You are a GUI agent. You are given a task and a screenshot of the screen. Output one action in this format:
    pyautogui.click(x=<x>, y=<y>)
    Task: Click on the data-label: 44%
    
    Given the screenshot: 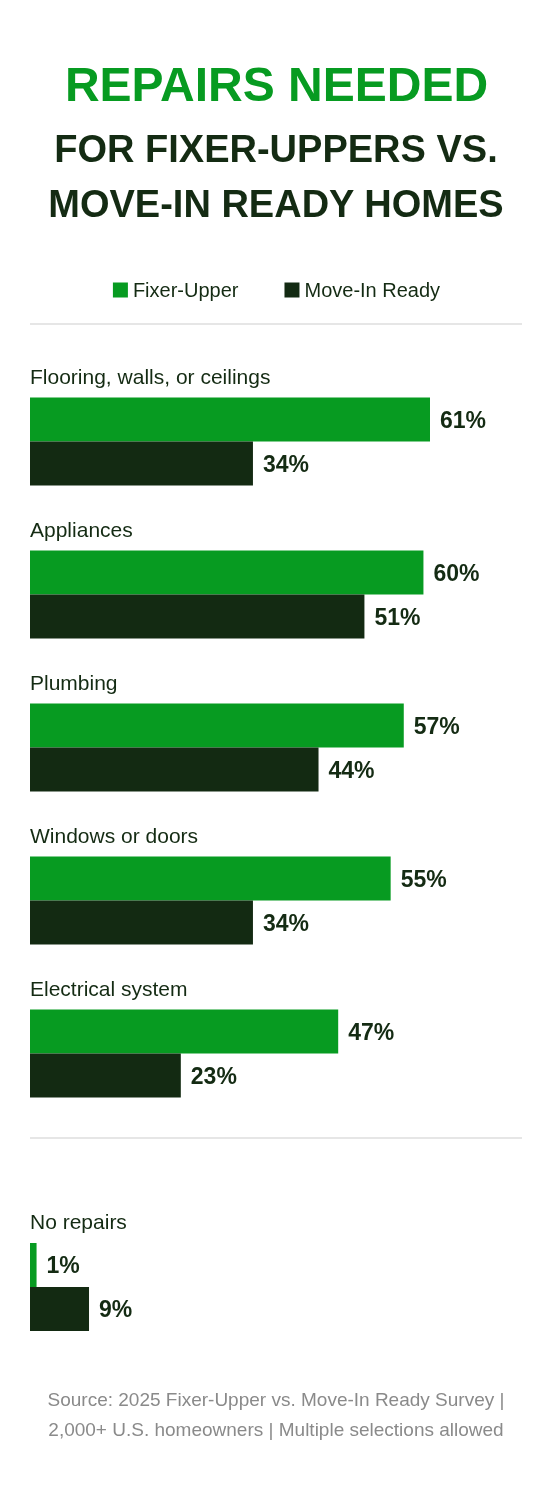 What is the action you would take?
    pyautogui.click(x=351, y=769)
    